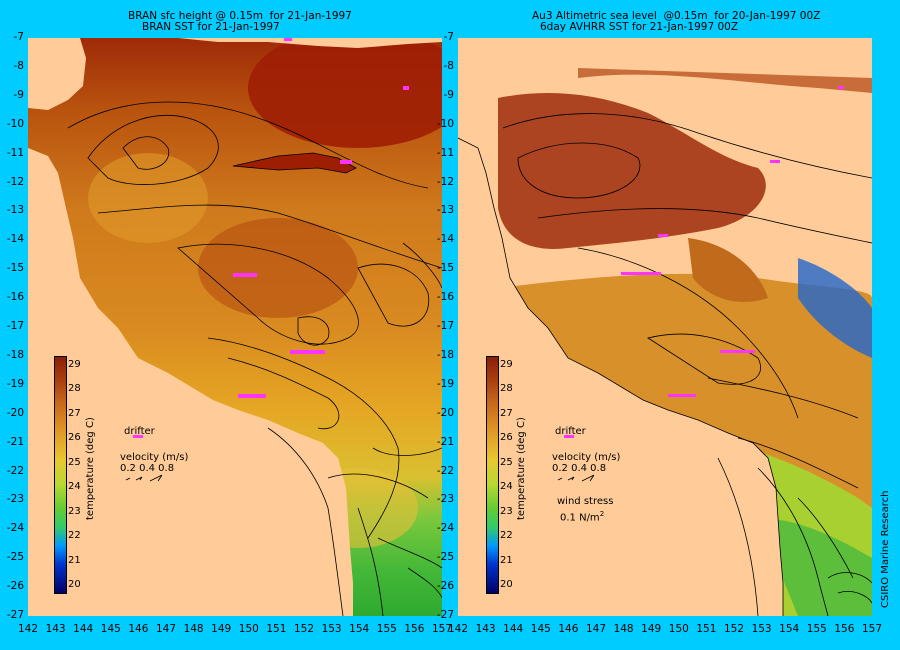 The width and height of the screenshot is (900, 650). Describe the element at coordinates (506, 389) in the screenshot. I see `colorbar-label: 28` at that location.